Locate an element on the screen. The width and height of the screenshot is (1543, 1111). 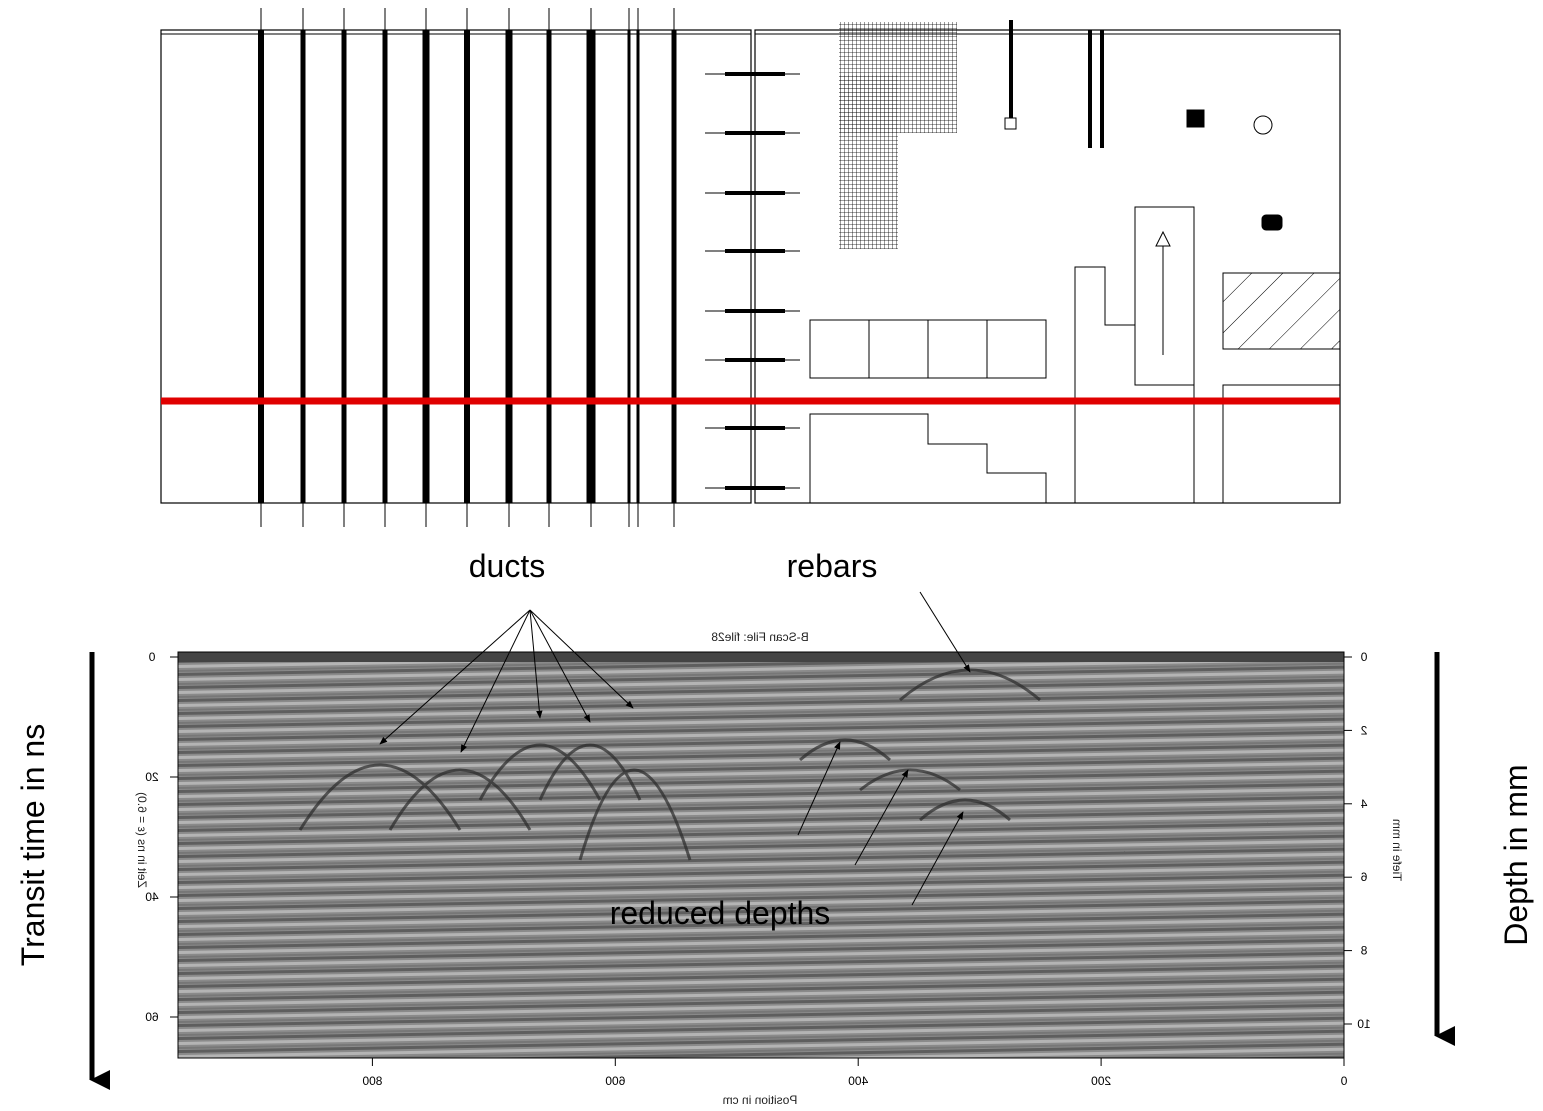
left-tick-label: 0 is located at coordinates (151, 657).